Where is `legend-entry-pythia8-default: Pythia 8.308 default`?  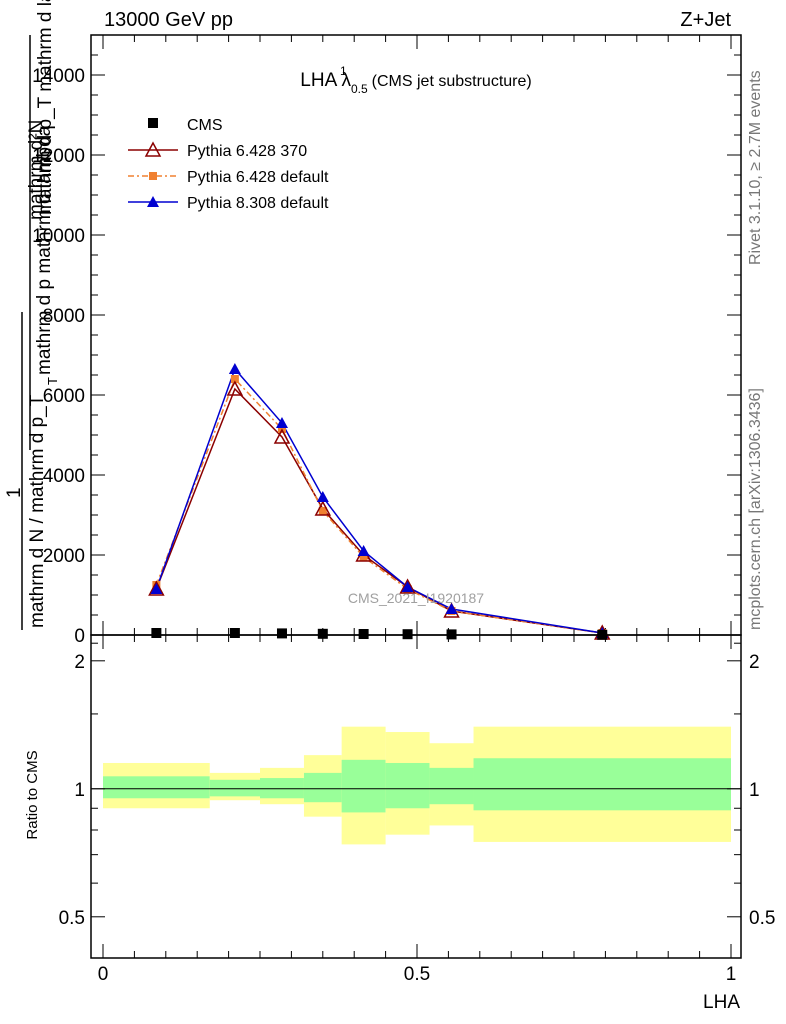
legend-entry-pythia8-default: Pythia 8.308 default is located at coordinates (228, 203).